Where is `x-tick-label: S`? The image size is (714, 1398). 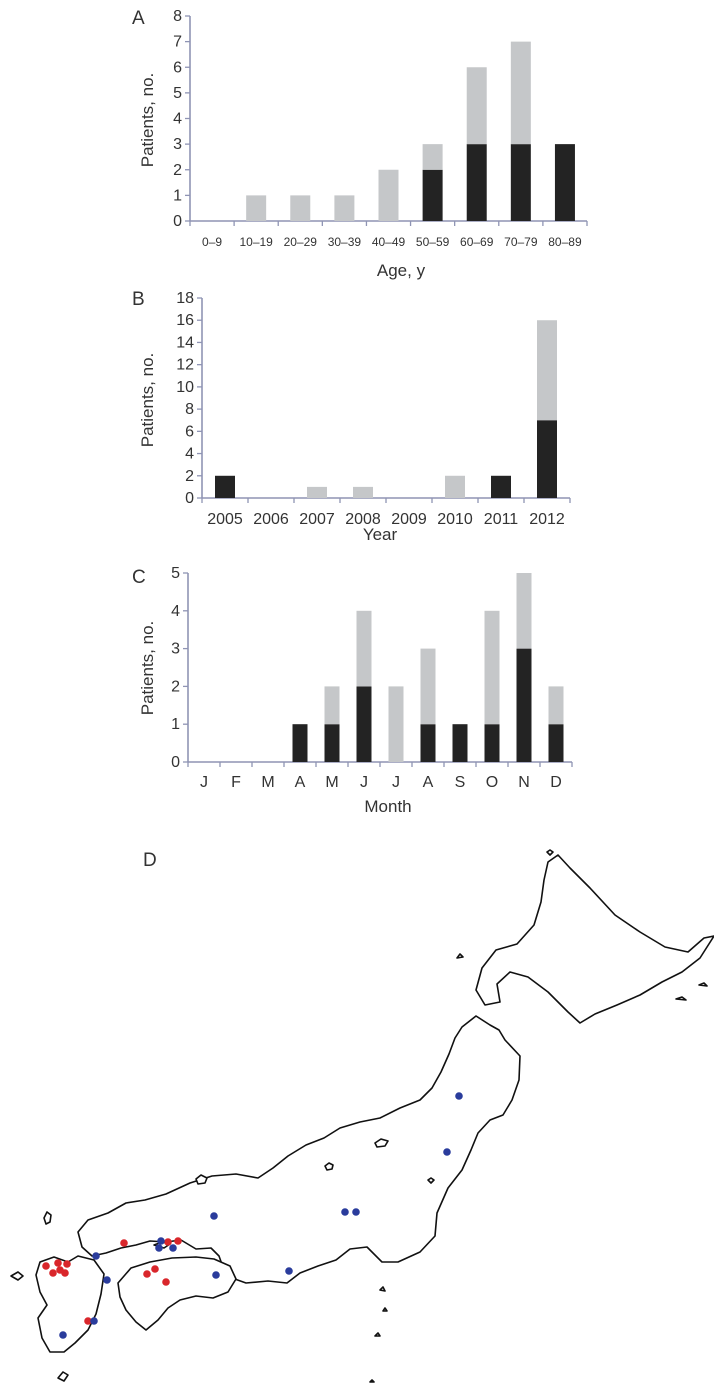
x-tick-label: S is located at coordinates (460, 782).